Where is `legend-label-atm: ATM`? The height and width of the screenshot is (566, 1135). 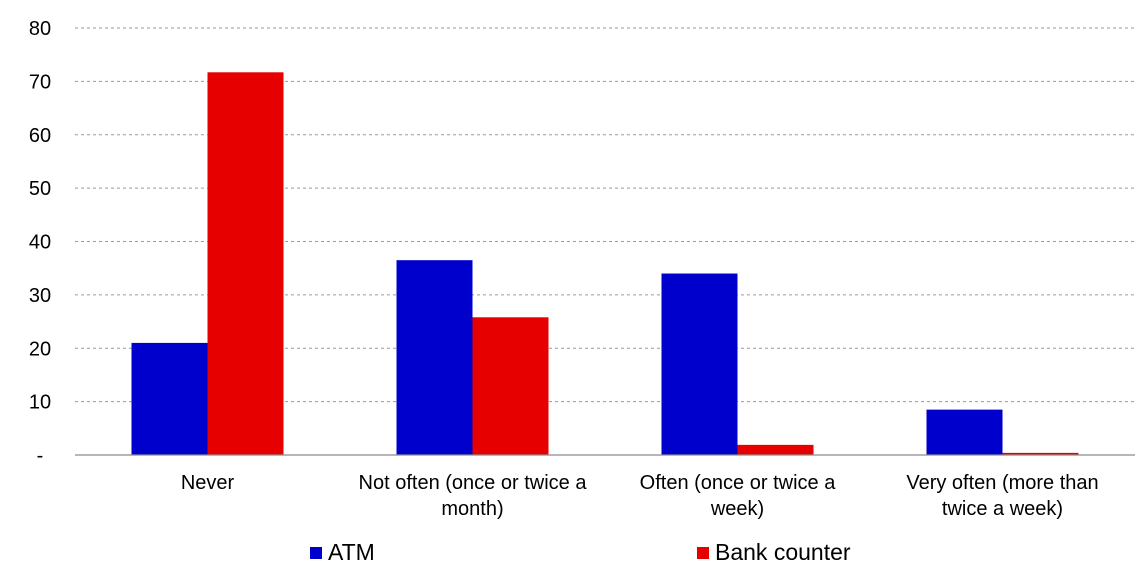
legend-label-atm: ATM is located at coordinates (351, 552).